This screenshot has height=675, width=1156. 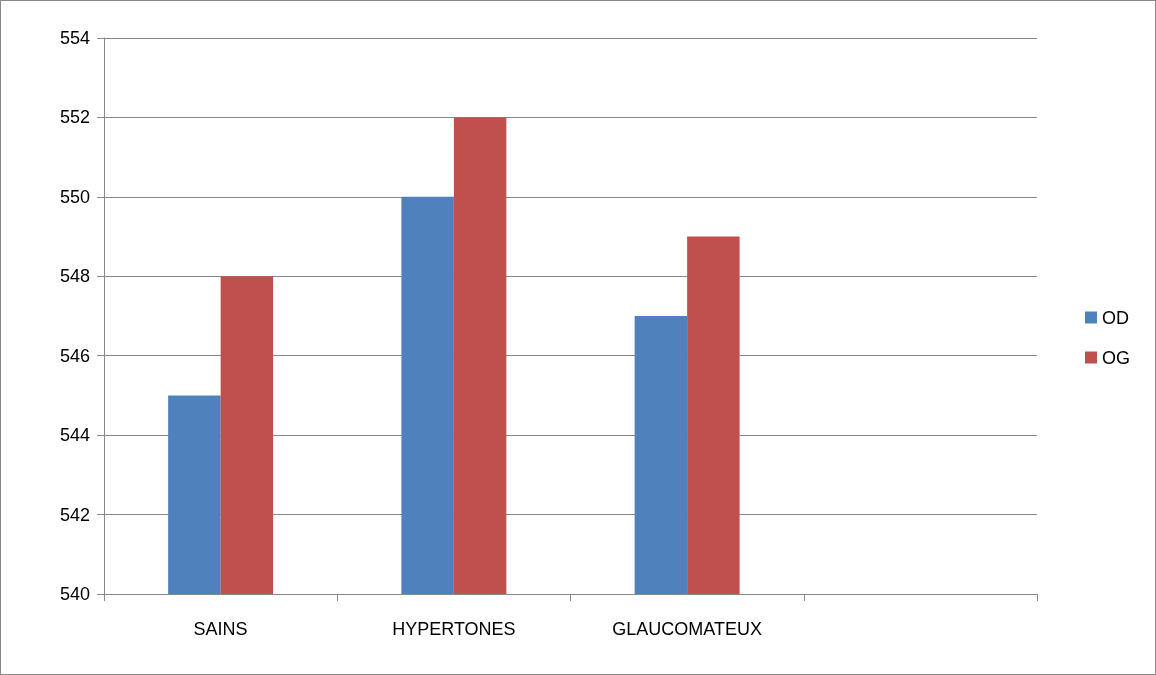 What do you see at coordinates (1116, 357) in the screenshot?
I see `legend-label: OG` at bounding box center [1116, 357].